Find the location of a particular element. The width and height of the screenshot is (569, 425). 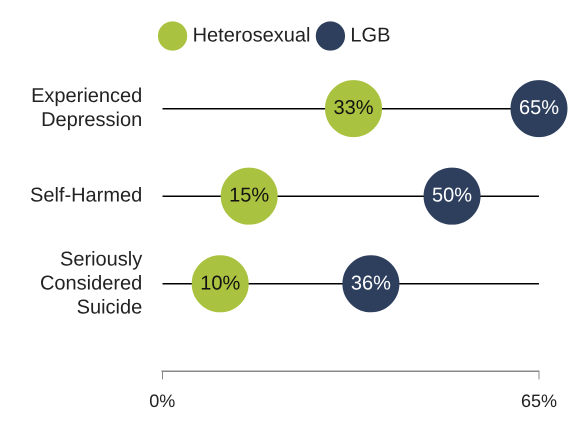

legend-label: Heterosexual is located at coordinates (251, 35).